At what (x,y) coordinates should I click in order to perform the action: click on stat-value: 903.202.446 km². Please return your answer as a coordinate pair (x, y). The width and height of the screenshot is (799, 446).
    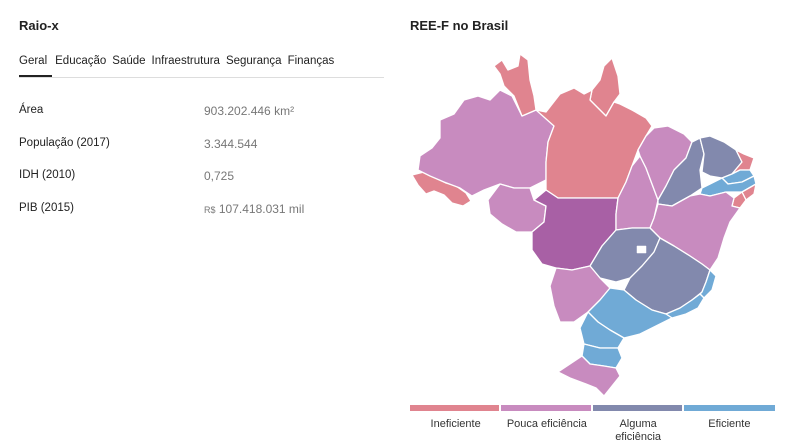
    Looking at the image, I should click on (249, 111).